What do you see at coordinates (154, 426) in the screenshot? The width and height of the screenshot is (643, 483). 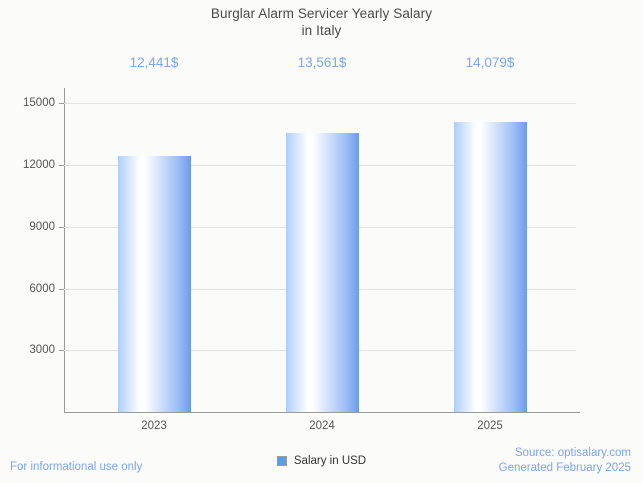 I see `x-tick-label-2023: 2023` at bounding box center [154, 426].